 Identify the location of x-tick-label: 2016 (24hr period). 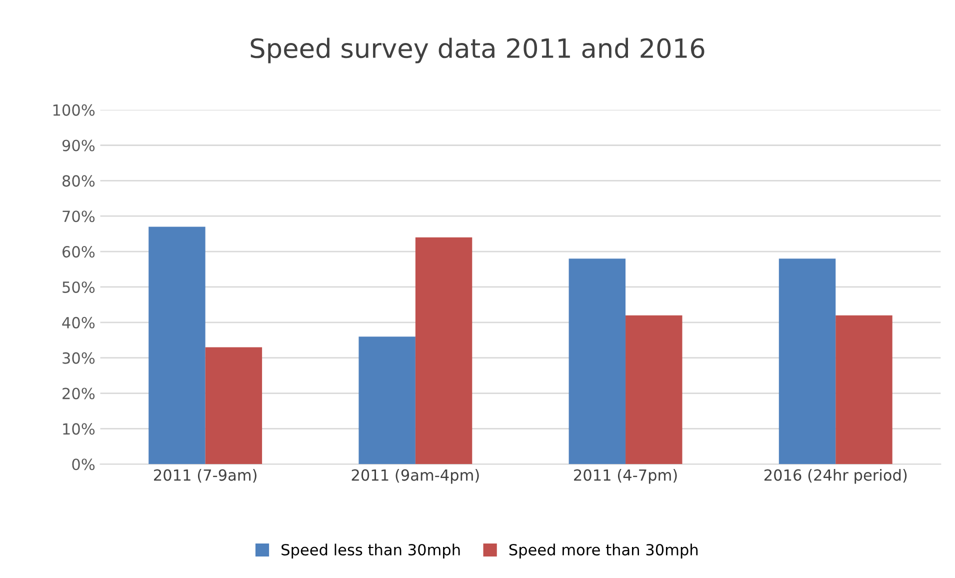
(835, 476).